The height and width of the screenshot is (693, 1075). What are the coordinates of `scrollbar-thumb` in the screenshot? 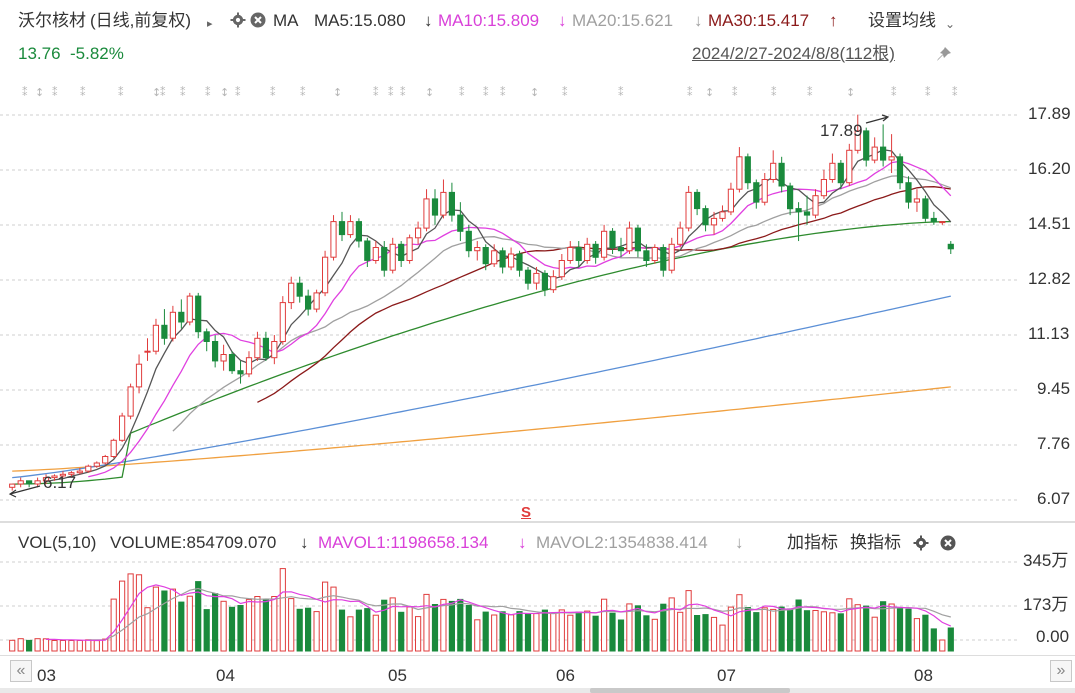 It's located at (690, 690).